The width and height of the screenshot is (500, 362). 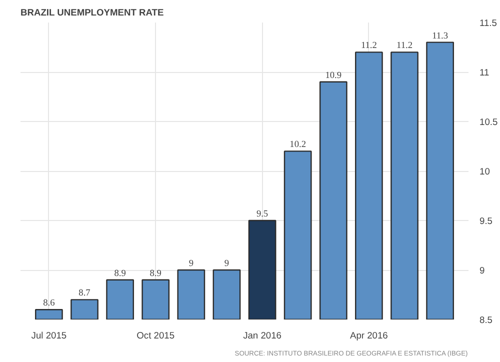 What do you see at coordinates (262, 335) in the screenshot?
I see `x-tick-label: Jan 2016` at bounding box center [262, 335].